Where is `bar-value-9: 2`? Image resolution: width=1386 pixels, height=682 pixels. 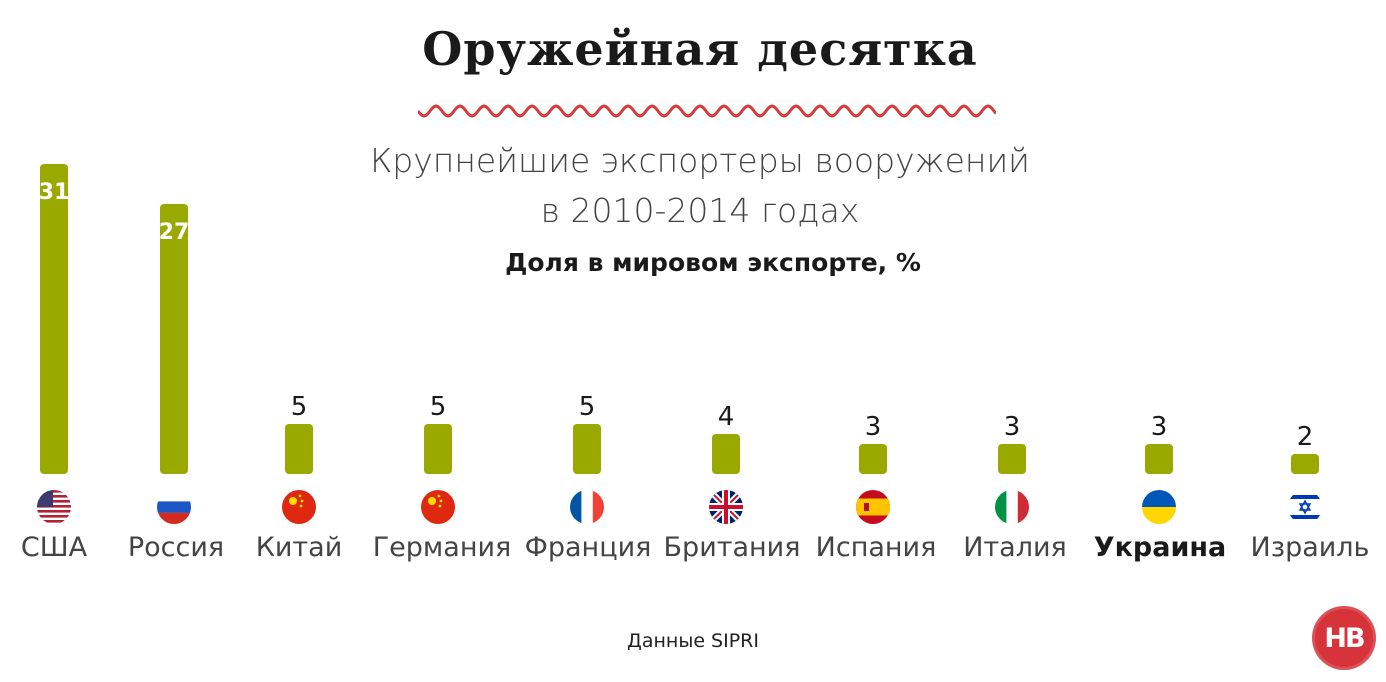
bar-value-9: 2 is located at coordinates (1305, 437).